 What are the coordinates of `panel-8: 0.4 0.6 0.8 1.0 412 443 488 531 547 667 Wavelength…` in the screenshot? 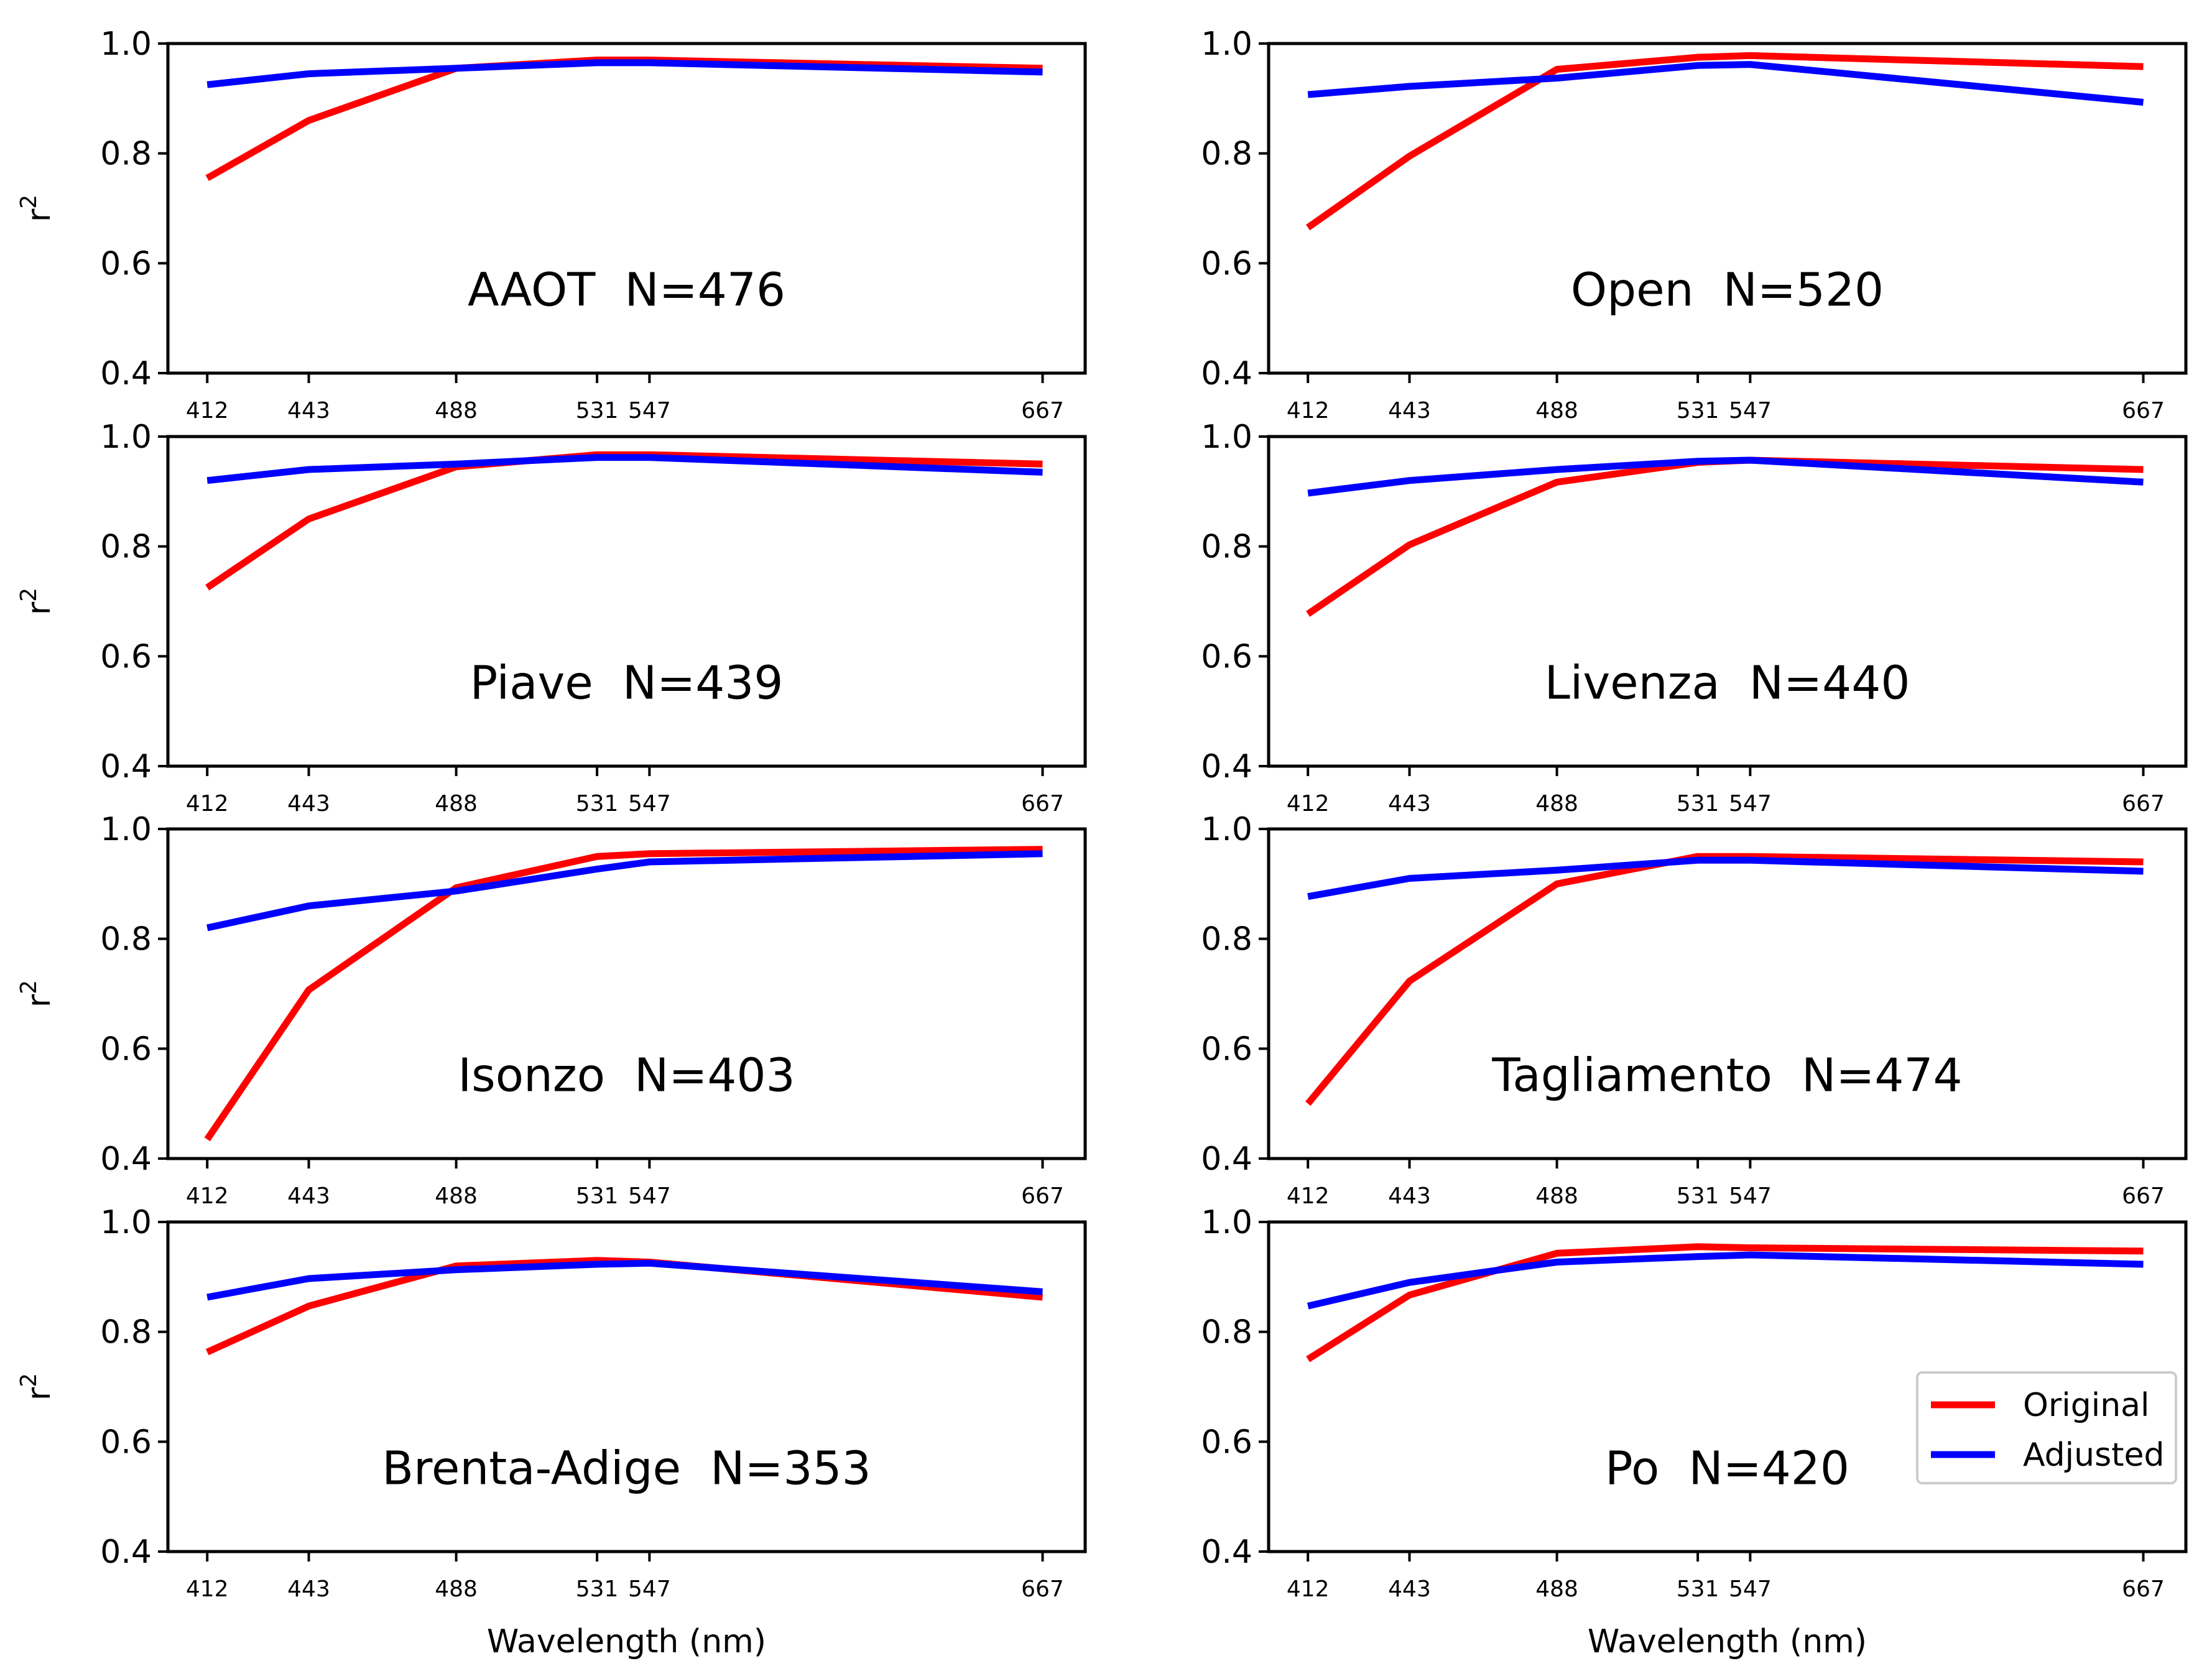 It's located at (1694, 1432).